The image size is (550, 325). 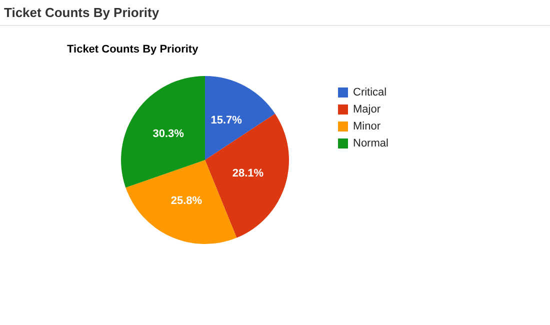 I want to click on data-label: 30.3%, so click(x=168, y=134).